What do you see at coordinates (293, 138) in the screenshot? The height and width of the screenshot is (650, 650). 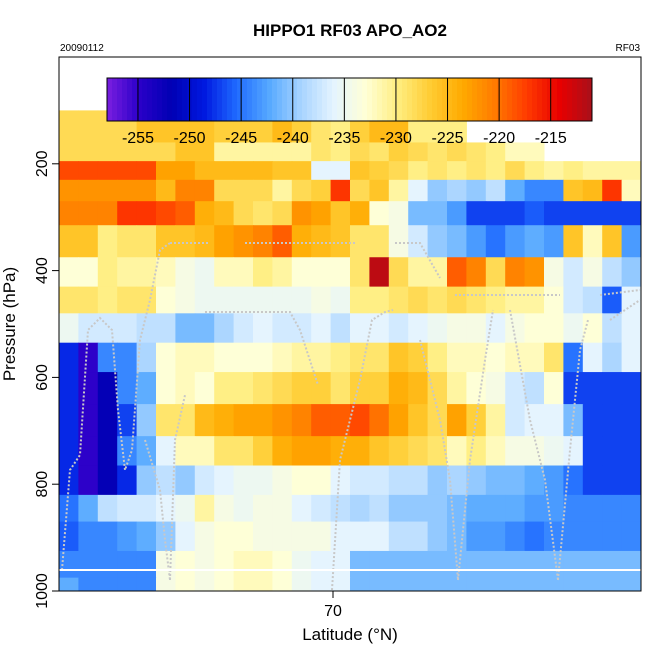 I see `colorbar-tick-label: -240` at bounding box center [293, 138].